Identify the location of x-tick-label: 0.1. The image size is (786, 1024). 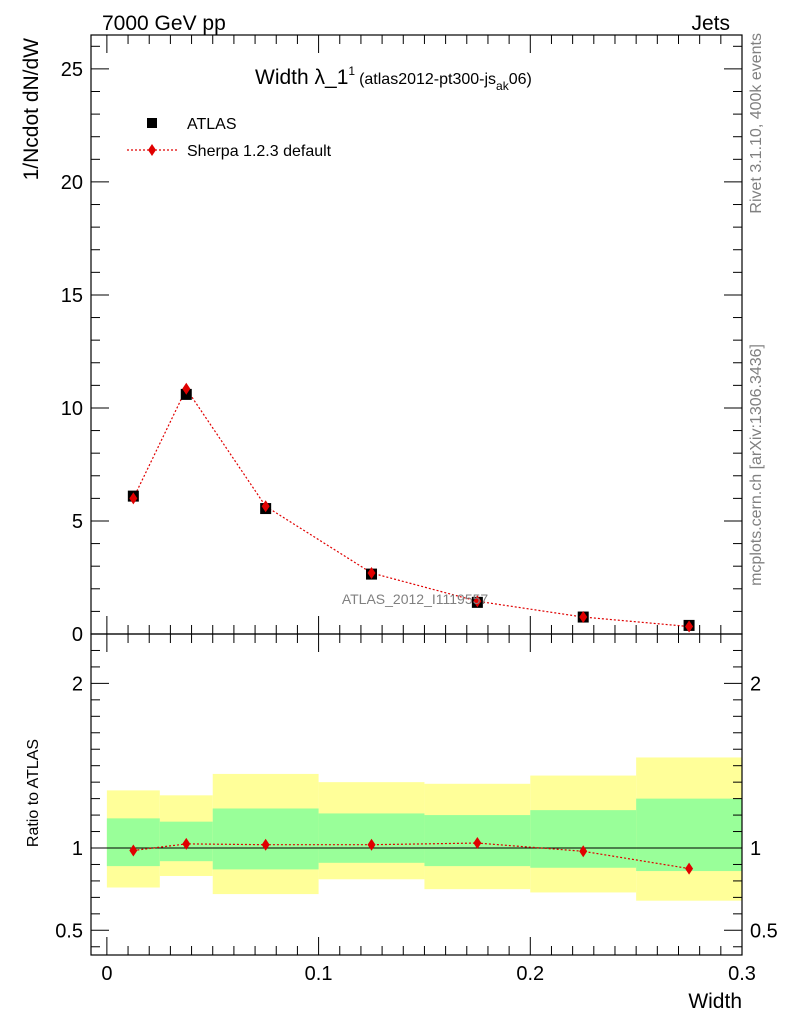
(319, 974).